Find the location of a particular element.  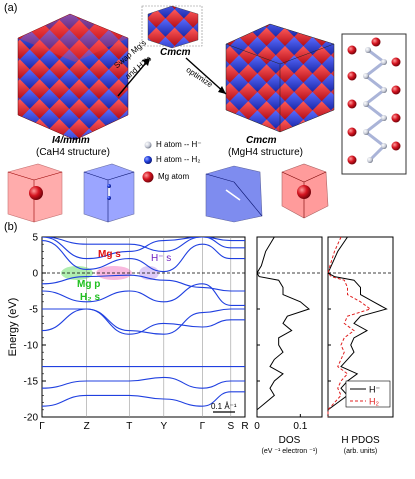

dos-curve is located at coordinates (283, 326).